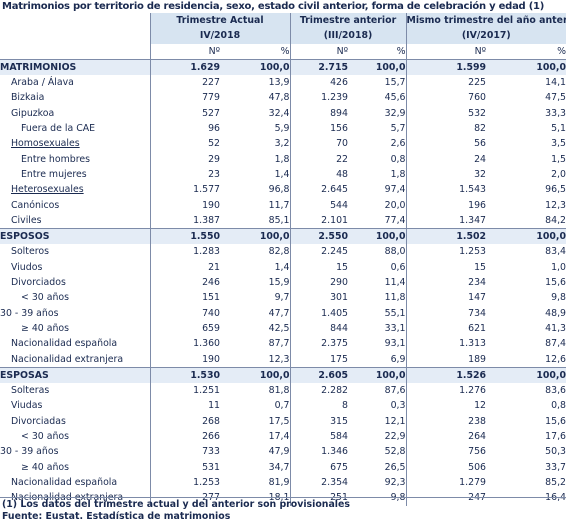 The height and width of the screenshot is (523, 568). Describe the element at coordinates (318, 283) in the screenshot. I see `cell-count: 290` at that location.